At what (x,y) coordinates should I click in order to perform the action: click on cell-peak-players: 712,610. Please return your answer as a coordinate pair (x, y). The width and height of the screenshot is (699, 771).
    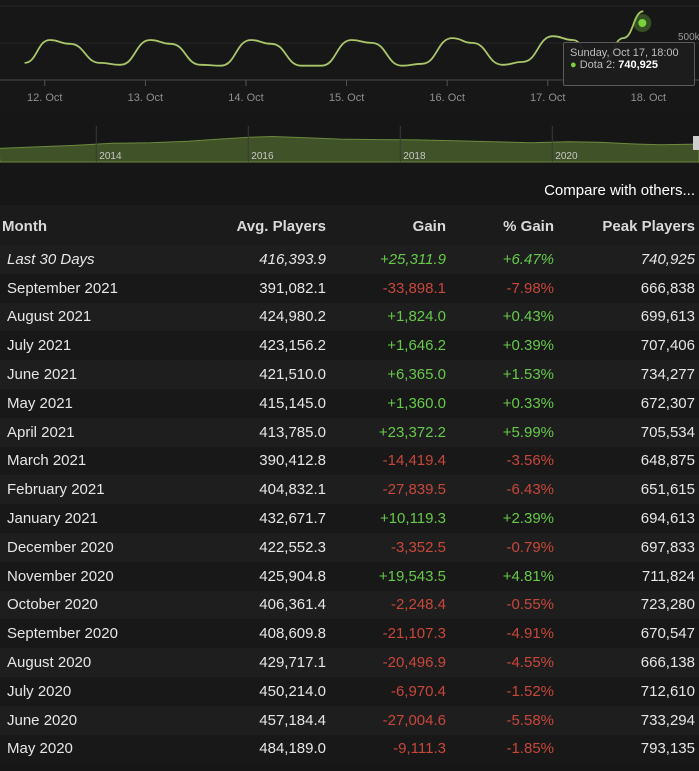
    Looking at the image, I should click on (667, 691).